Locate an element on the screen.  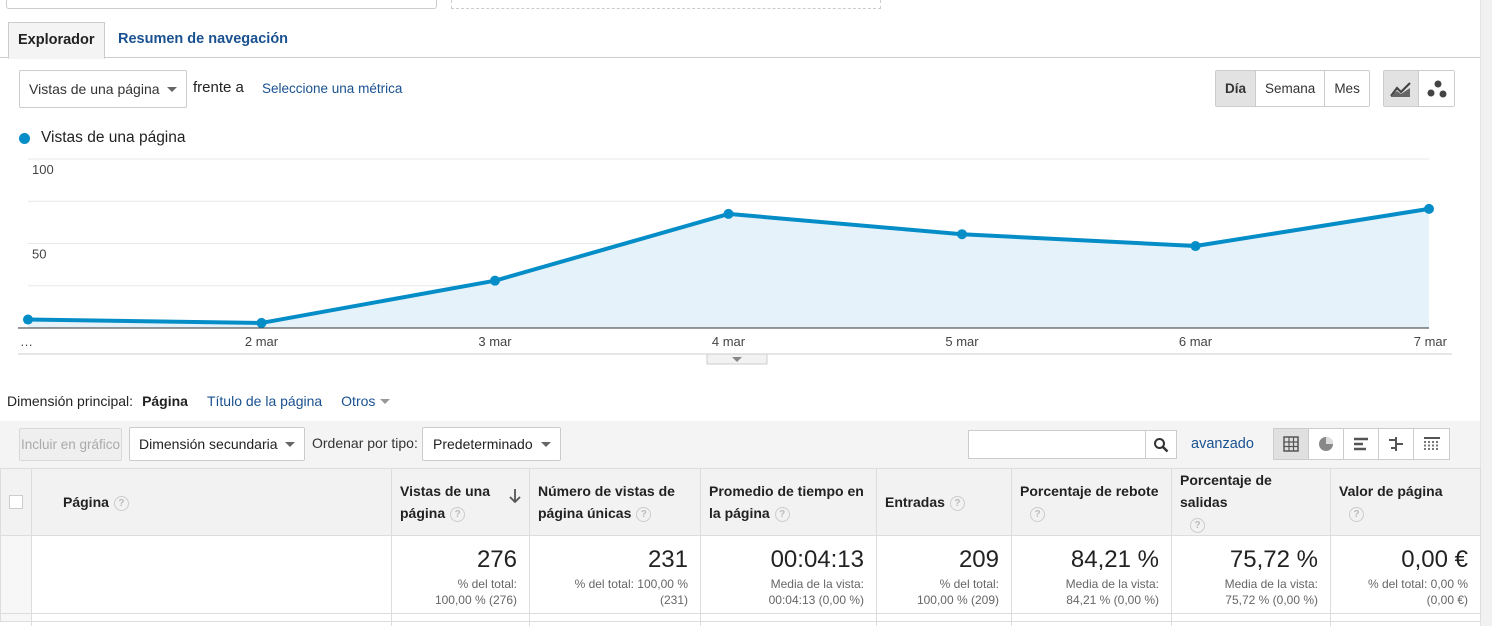
total-unique: 231 % del total: 100,00 % (231) is located at coordinates (615, 578).